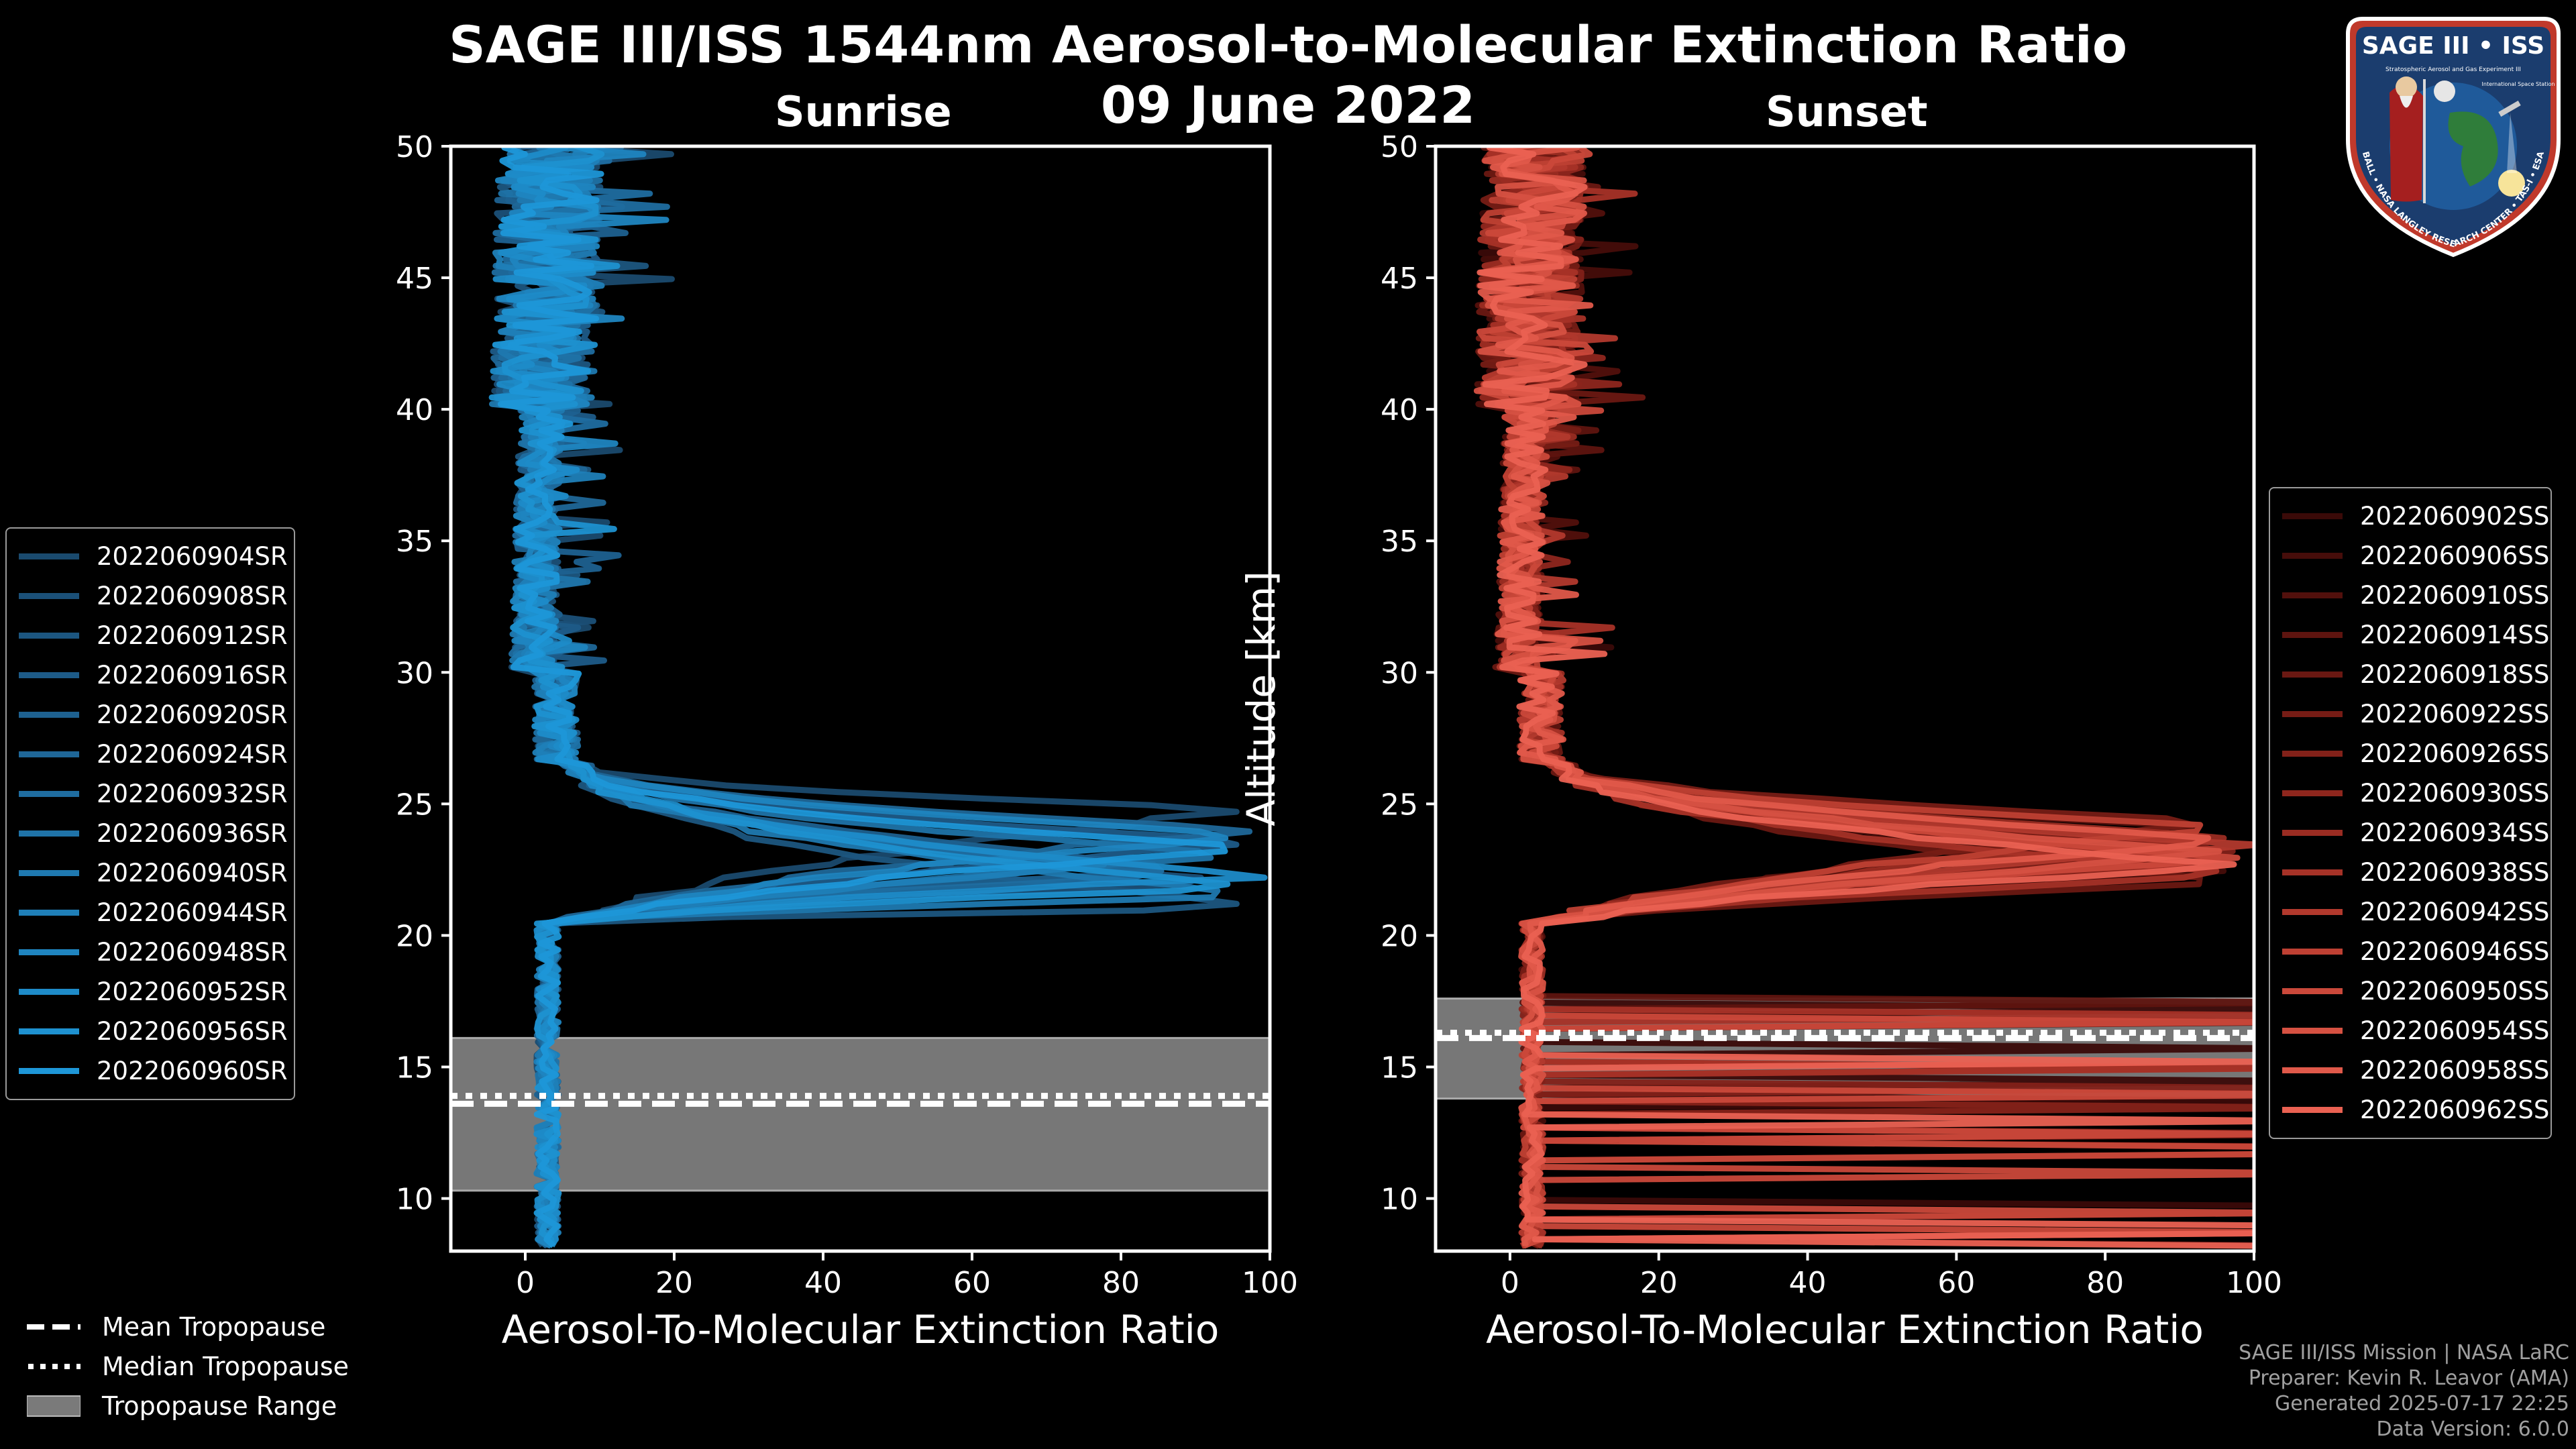 The width and height of the screenshot is (2576, 1449). I want to click on legend-label: 2022060910SS, so click(2455, 595).